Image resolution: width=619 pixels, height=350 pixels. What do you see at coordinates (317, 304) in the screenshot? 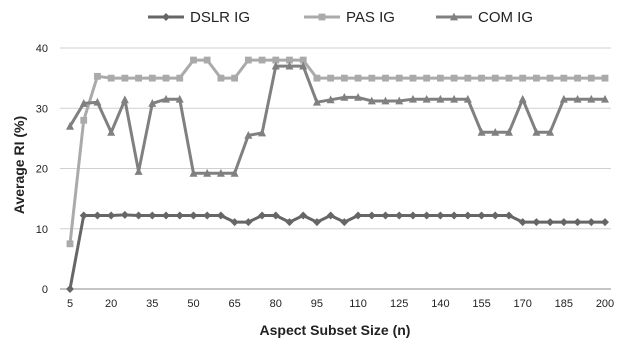
I see `x-tick-label: 95` at bounding box center [317, 304].